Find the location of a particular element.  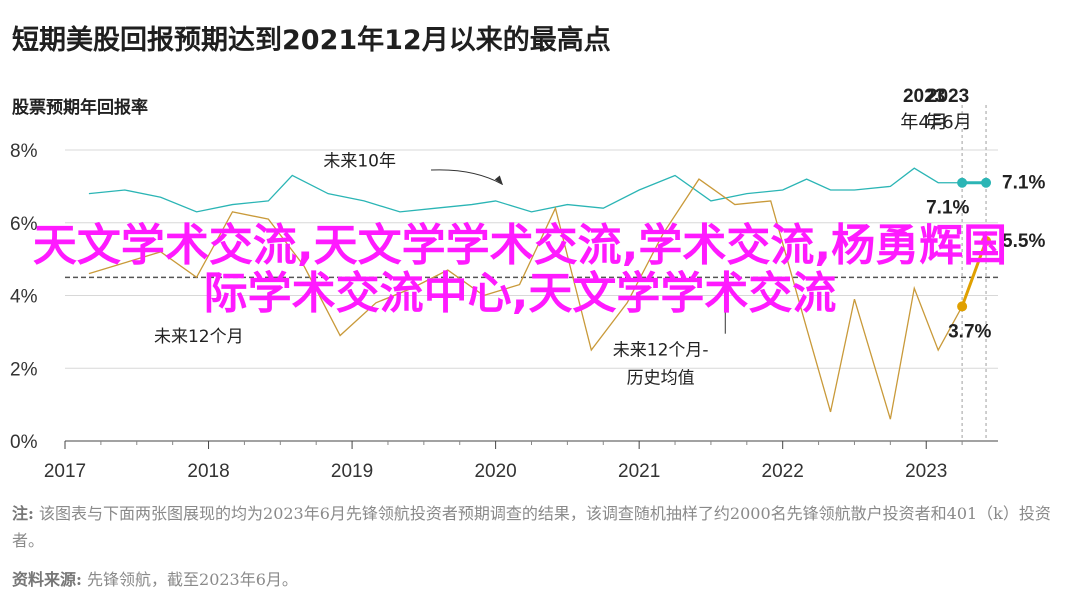

annotation-arrow is located at coordinates (467, 177).